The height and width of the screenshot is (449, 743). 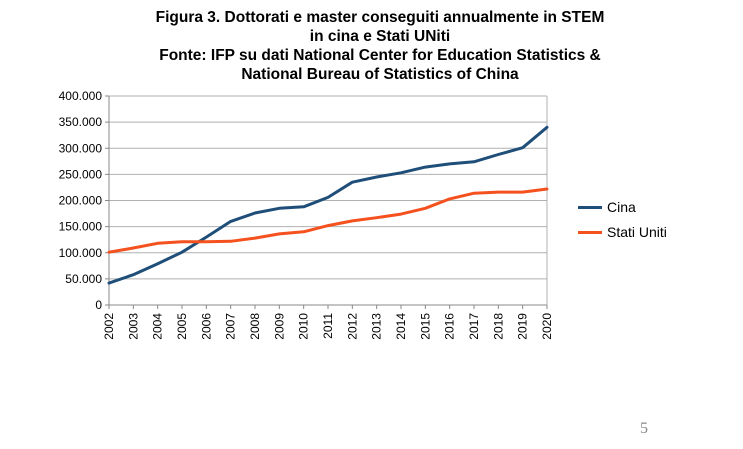 What do you see at coordinates (644, 428) in the screenshot?
I see `page-number: 5` at bounding box center [644, 428].